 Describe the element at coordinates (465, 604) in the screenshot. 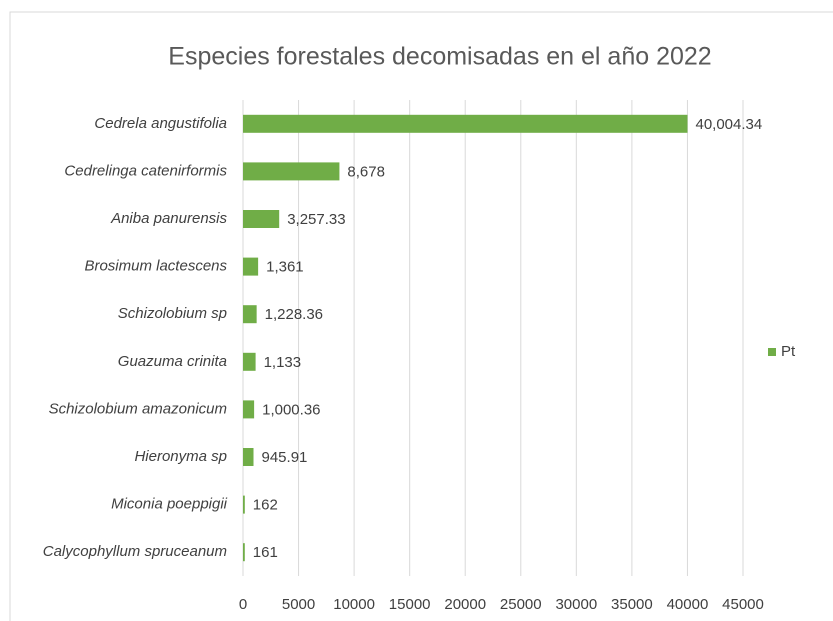

I see `x-tick-label: 20000` at that location.